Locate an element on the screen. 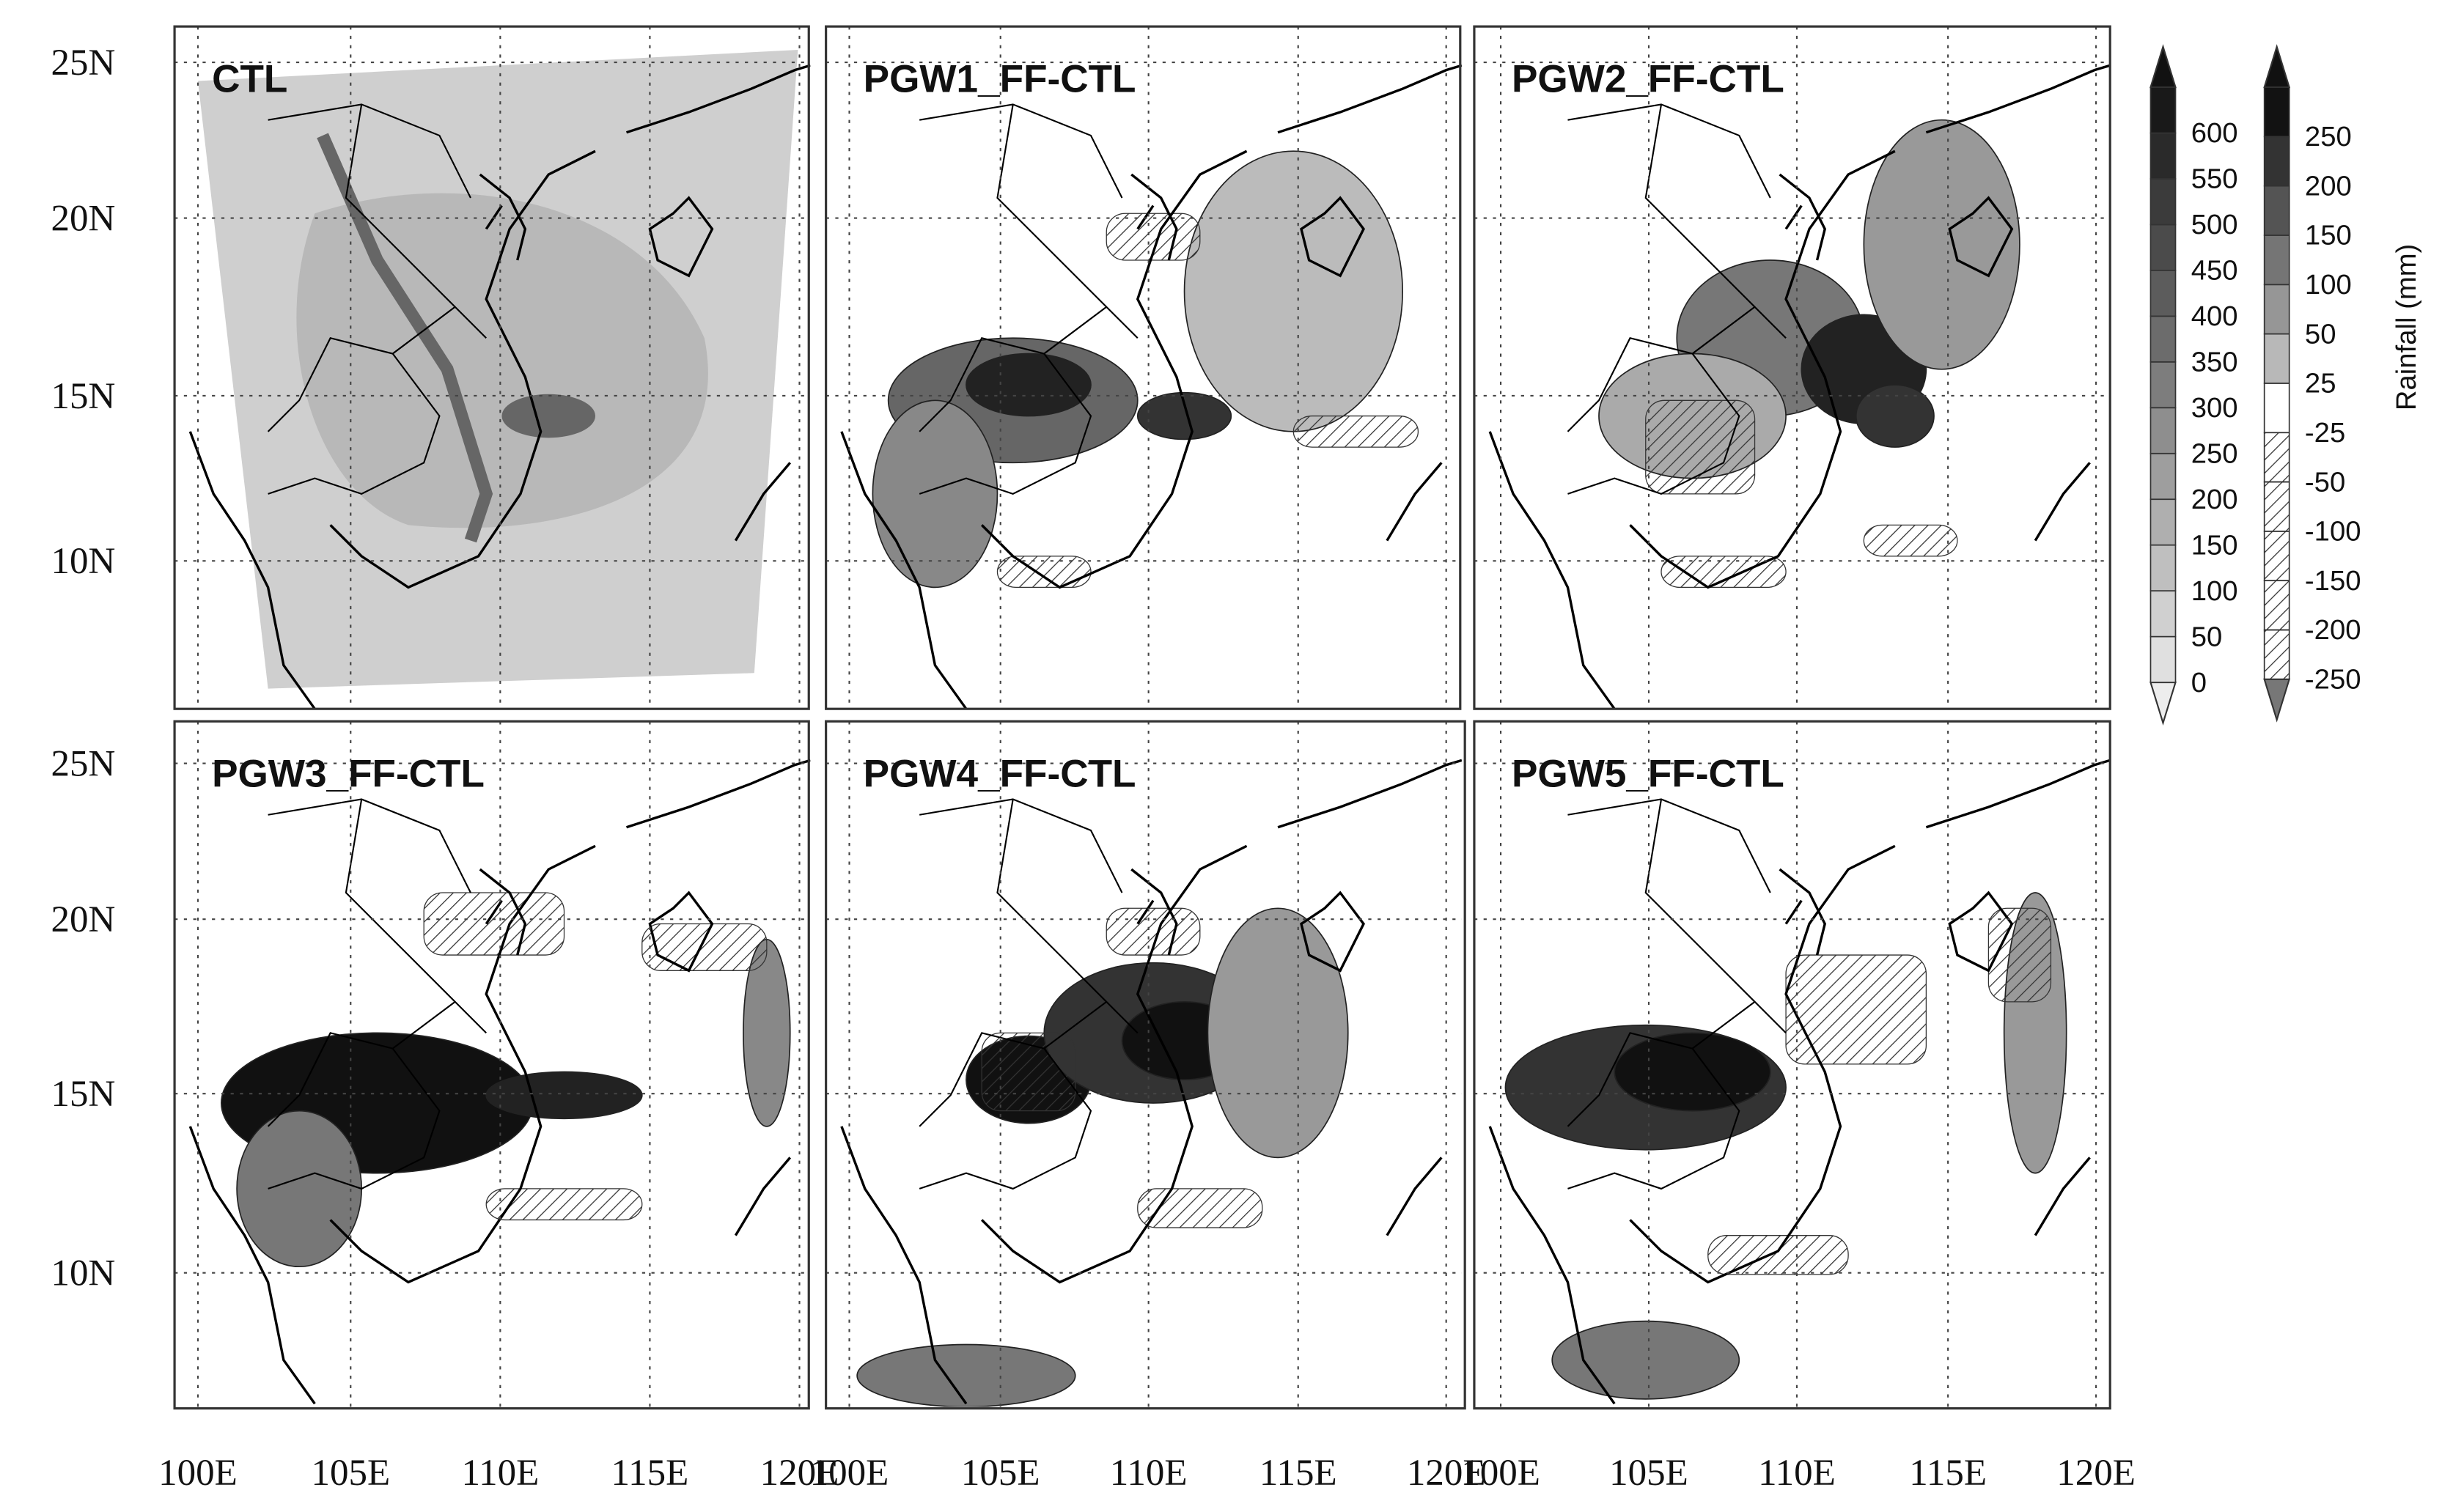 The width and height of the screenshot is (2442, 1512). colorbar-label: -250 is located at coordinates (2333, 680).